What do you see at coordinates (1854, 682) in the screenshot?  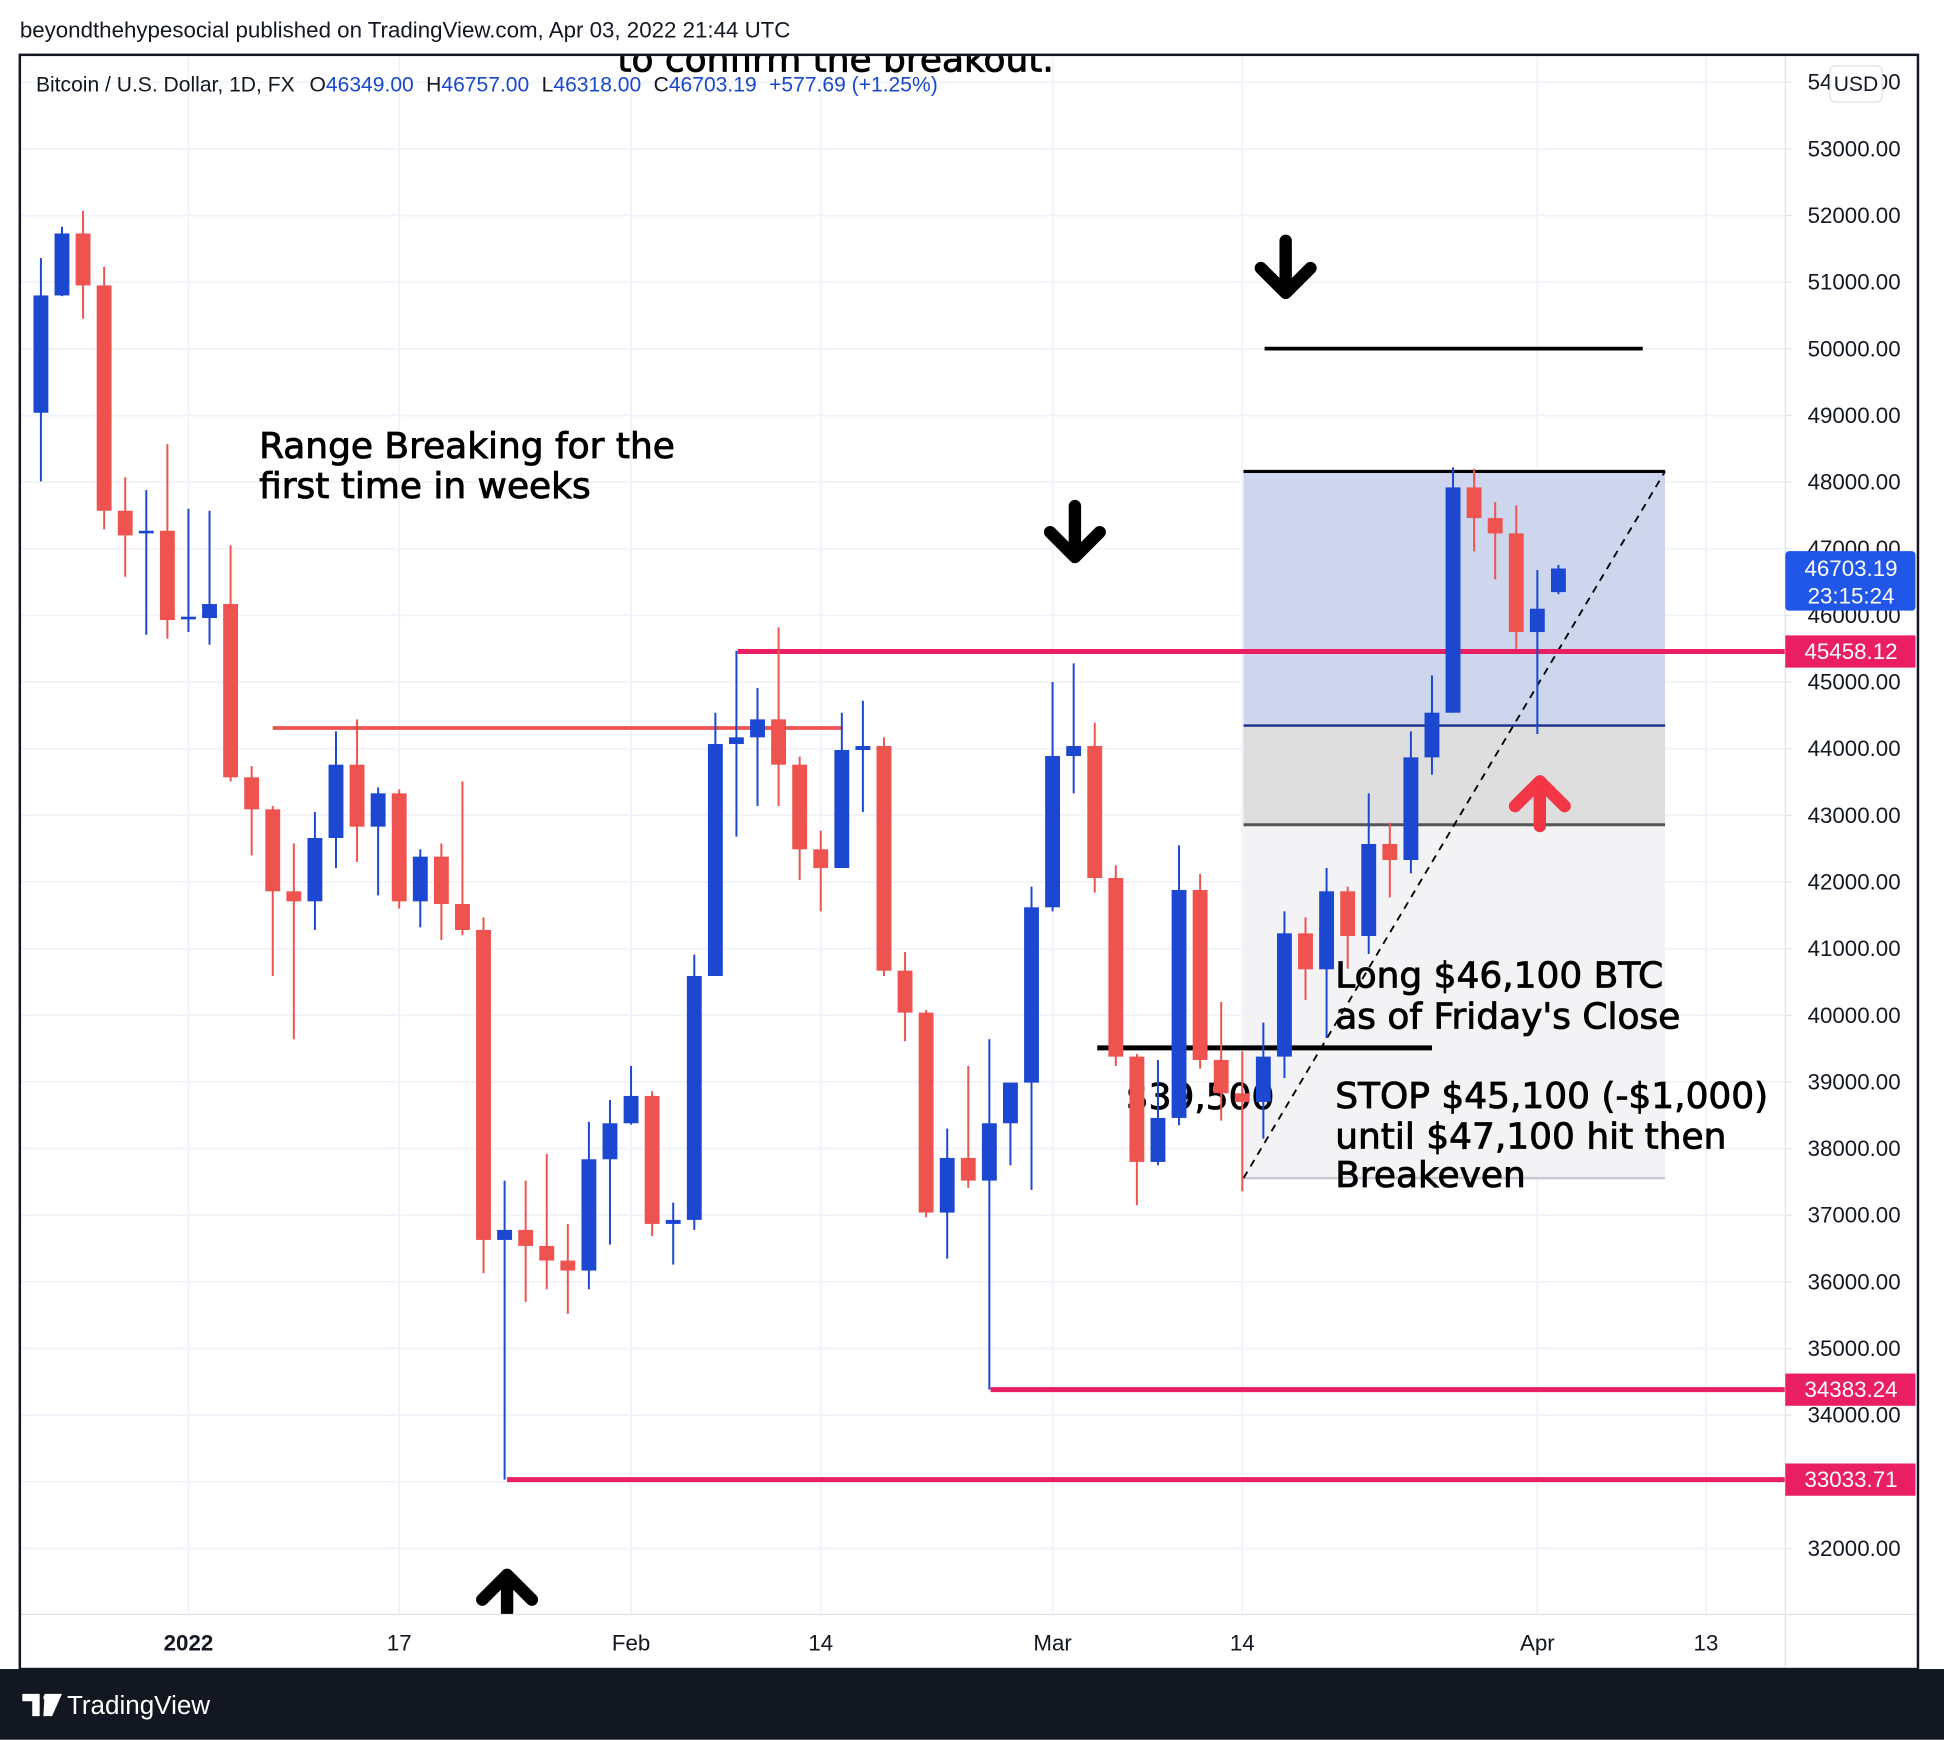 I see `y-tick-label: 45000.00` at bounding box center [1854, 682].